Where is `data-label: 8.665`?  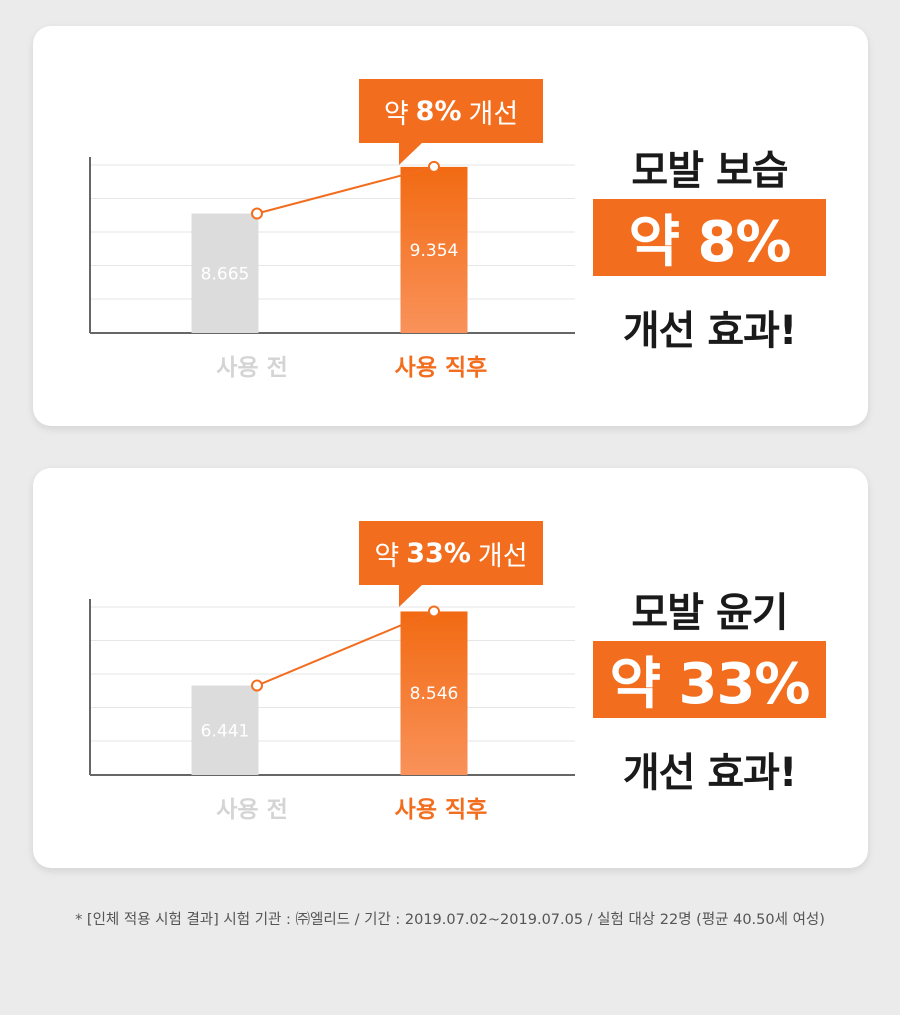
data-label: 8.665 is located at coordinates (225, 274).